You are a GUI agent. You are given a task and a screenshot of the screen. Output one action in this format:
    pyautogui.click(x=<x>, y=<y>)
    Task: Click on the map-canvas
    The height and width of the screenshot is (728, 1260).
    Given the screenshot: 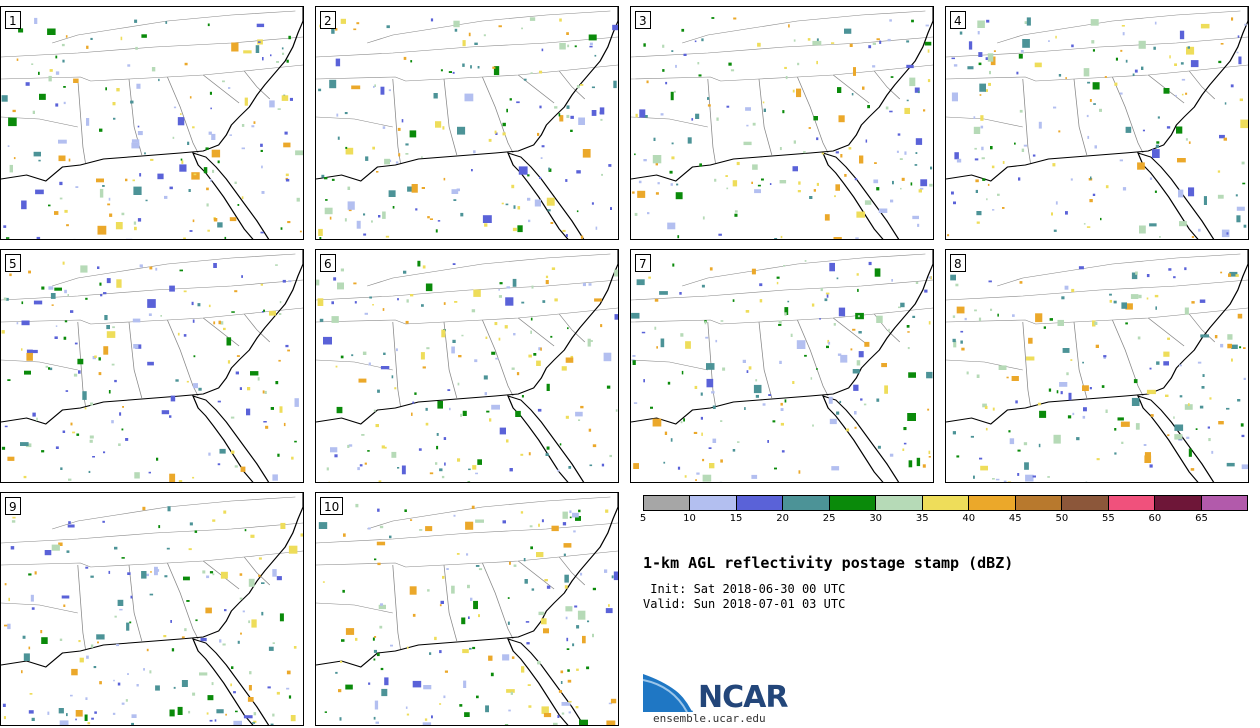 What is the action you would take?
    pyautogui.click(x=1097, y=123)
    